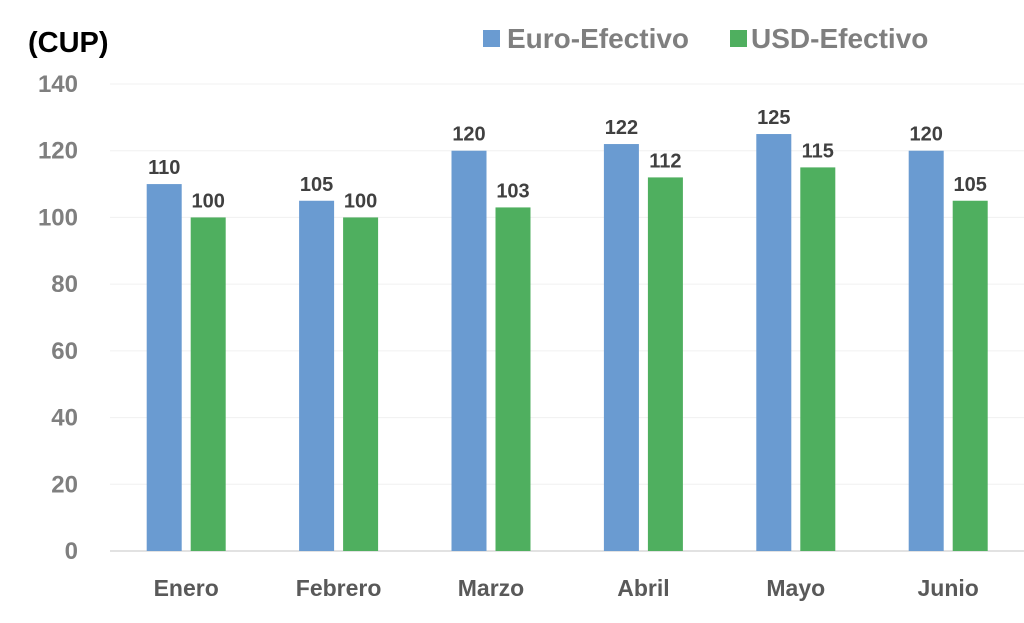 The height and width of the screenshot is (623, 1024). I want to click on y-tick-label-60: 60, so click(64, 351).